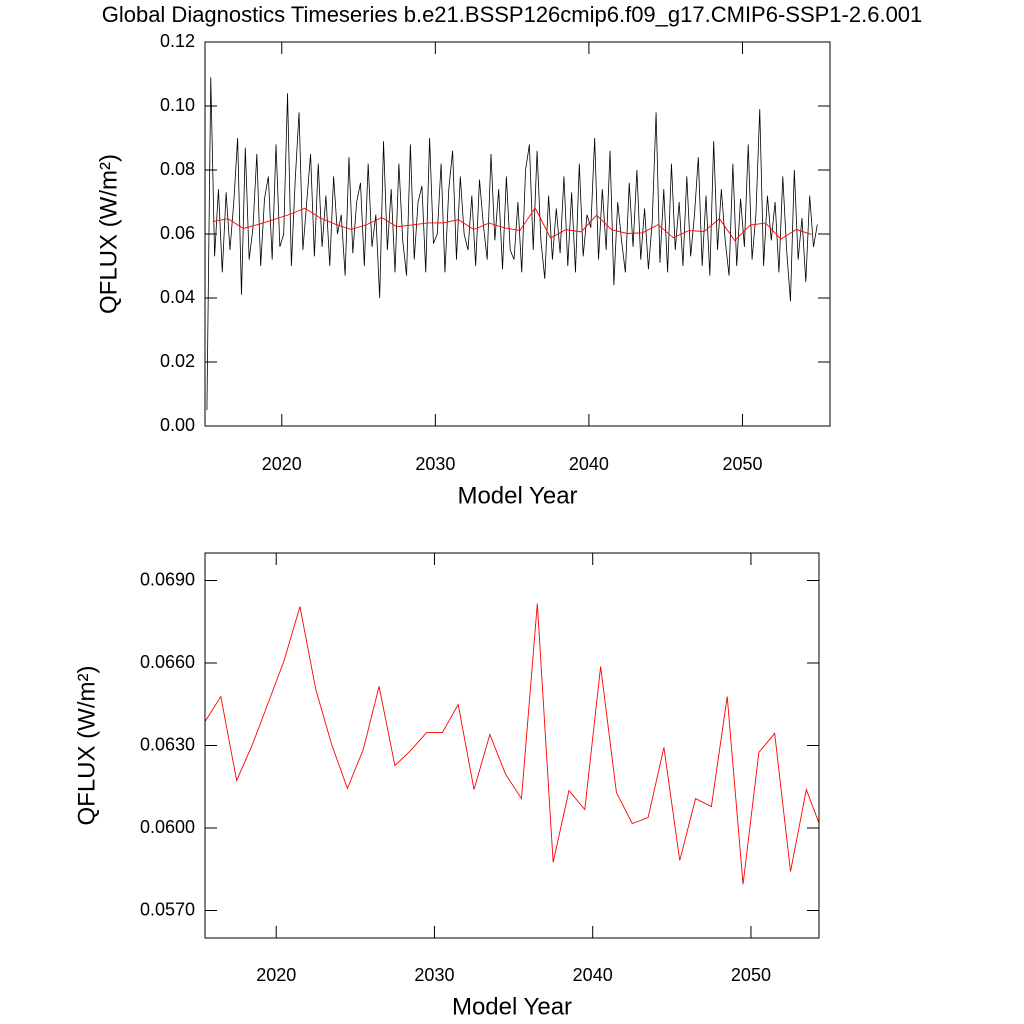 This screenshot has width=1024, height=1024. What do you see at coordinates (167, 909) in the screenshot?
I see `y-tick-label: 0.0570` at bounding box center [167, 909].